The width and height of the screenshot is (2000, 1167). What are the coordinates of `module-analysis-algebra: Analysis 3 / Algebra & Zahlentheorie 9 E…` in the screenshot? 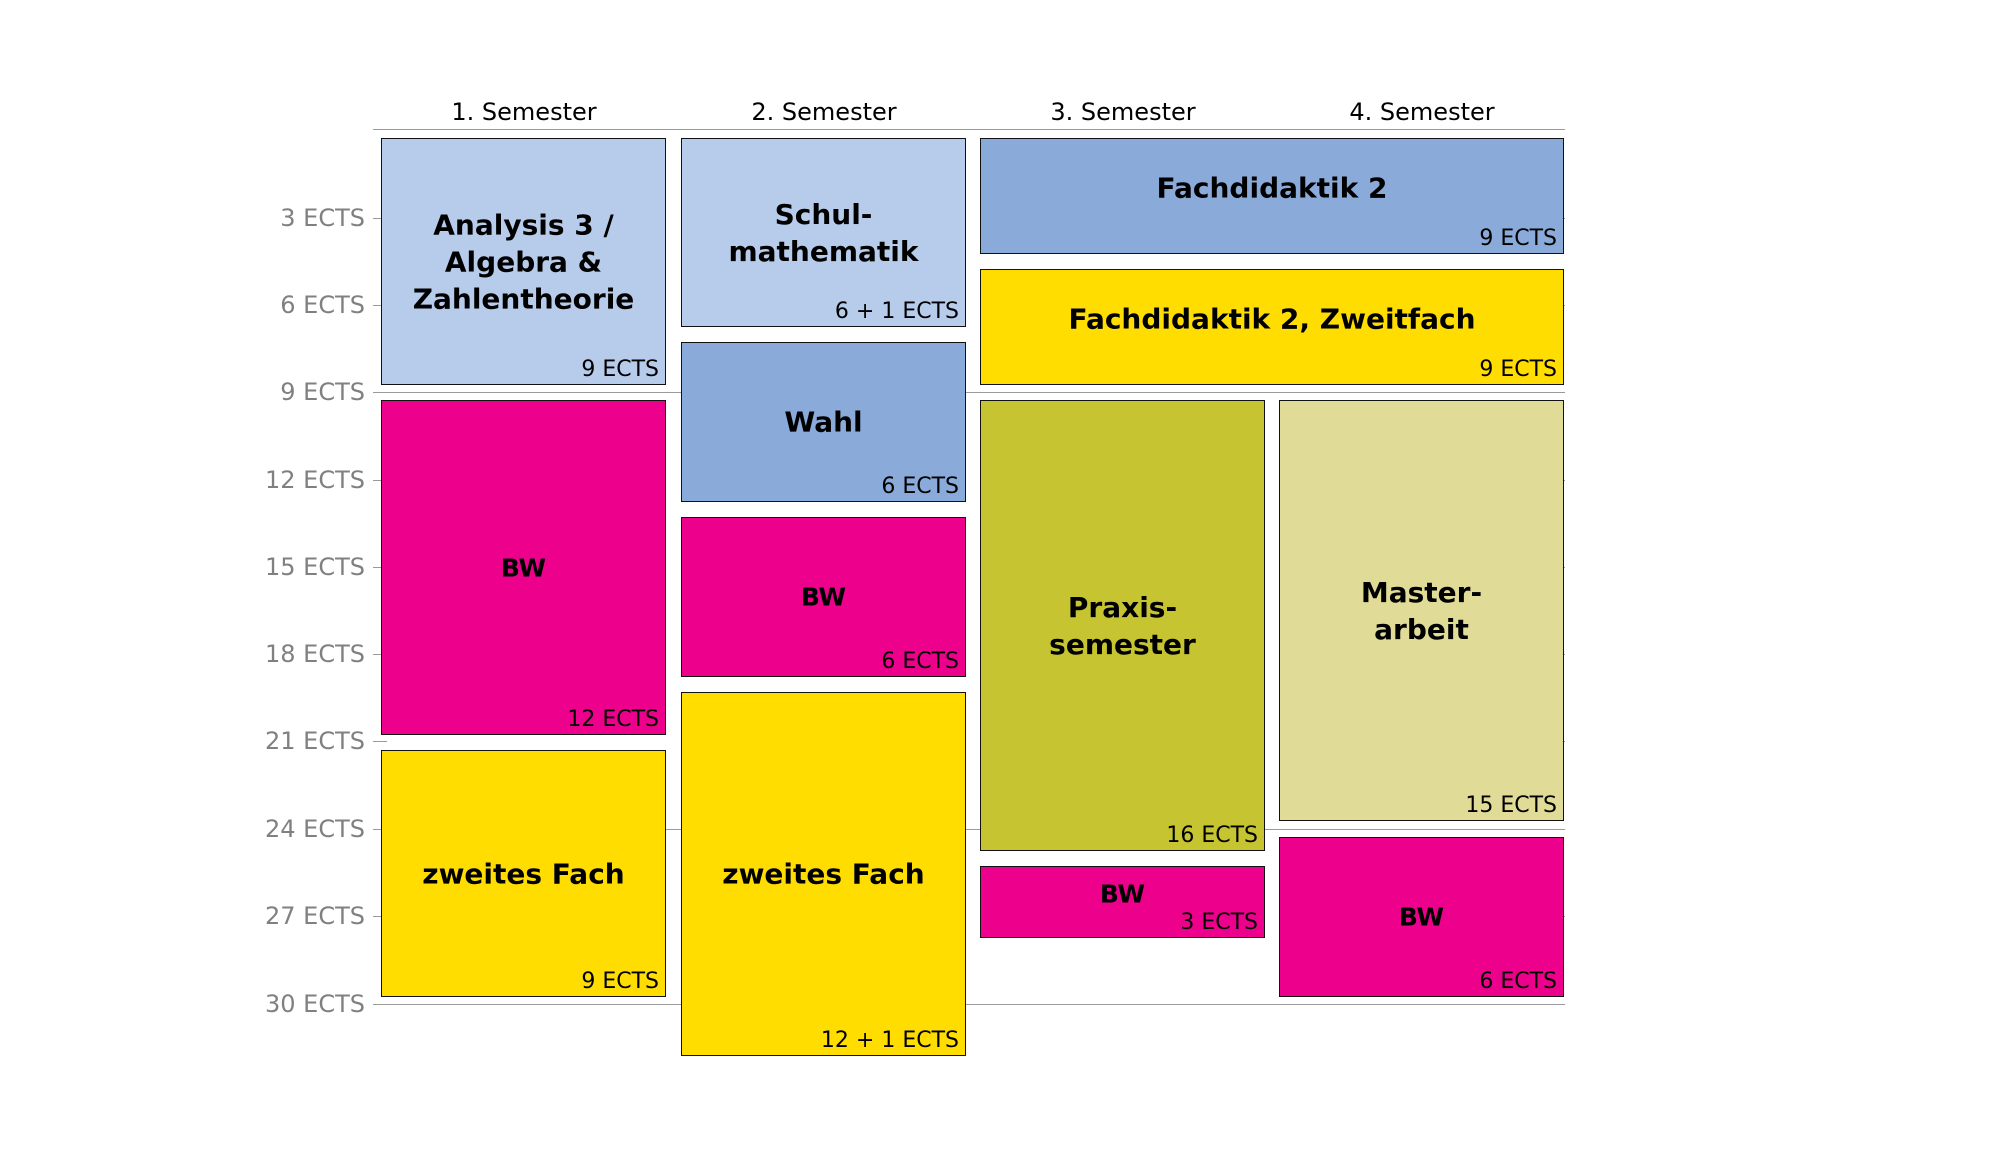 It's located at (523, 261).